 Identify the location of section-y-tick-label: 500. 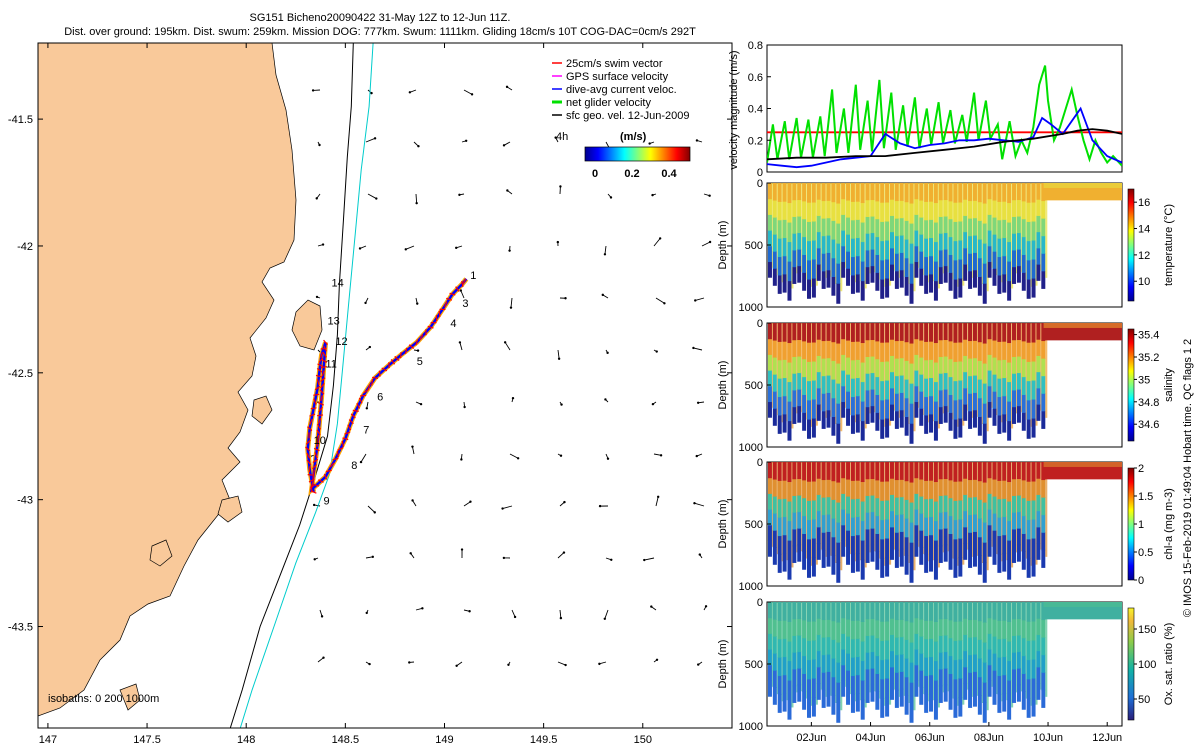
(754, 525).